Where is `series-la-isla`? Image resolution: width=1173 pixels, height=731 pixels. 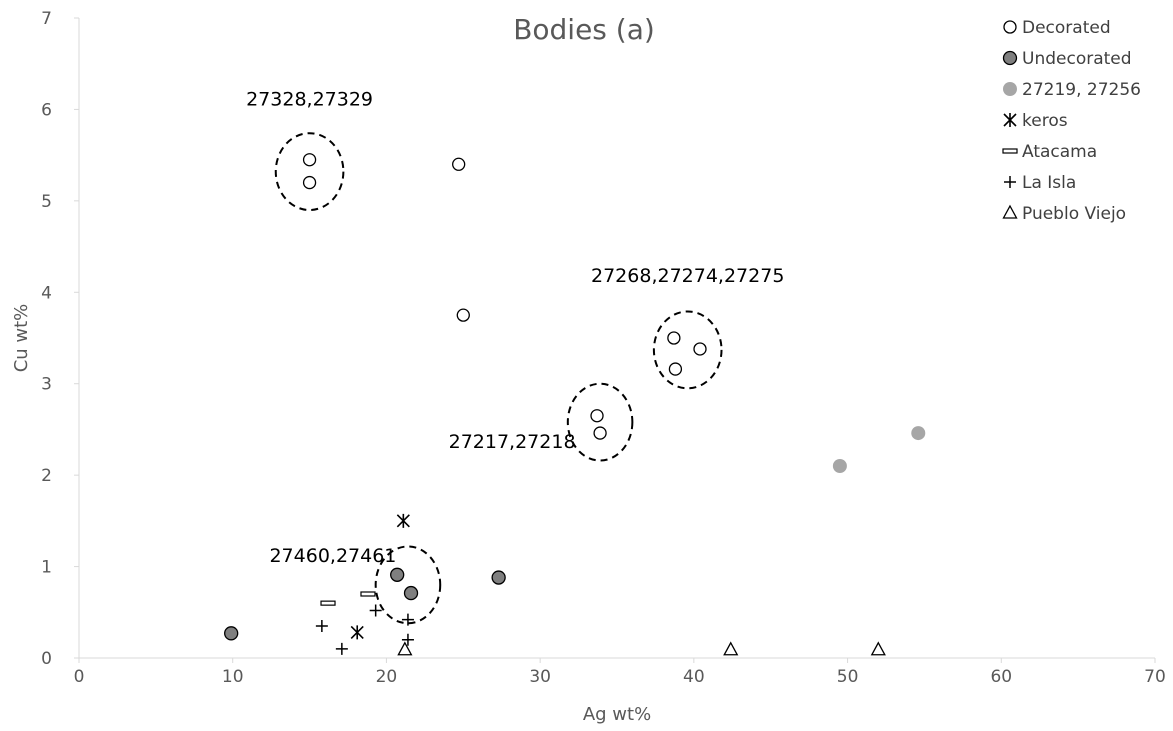
series-la-isla is located at coordinates (364, 629).